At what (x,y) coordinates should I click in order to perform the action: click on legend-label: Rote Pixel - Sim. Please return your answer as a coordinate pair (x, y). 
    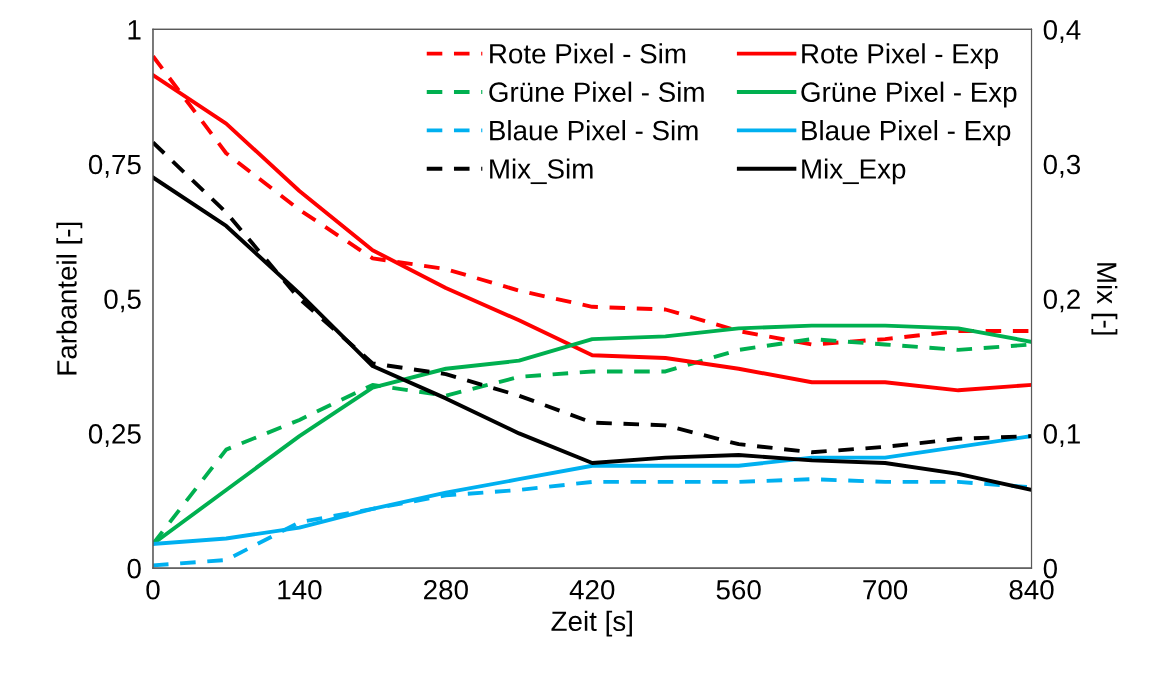
    Looking at the image, I should click on (588, 53).